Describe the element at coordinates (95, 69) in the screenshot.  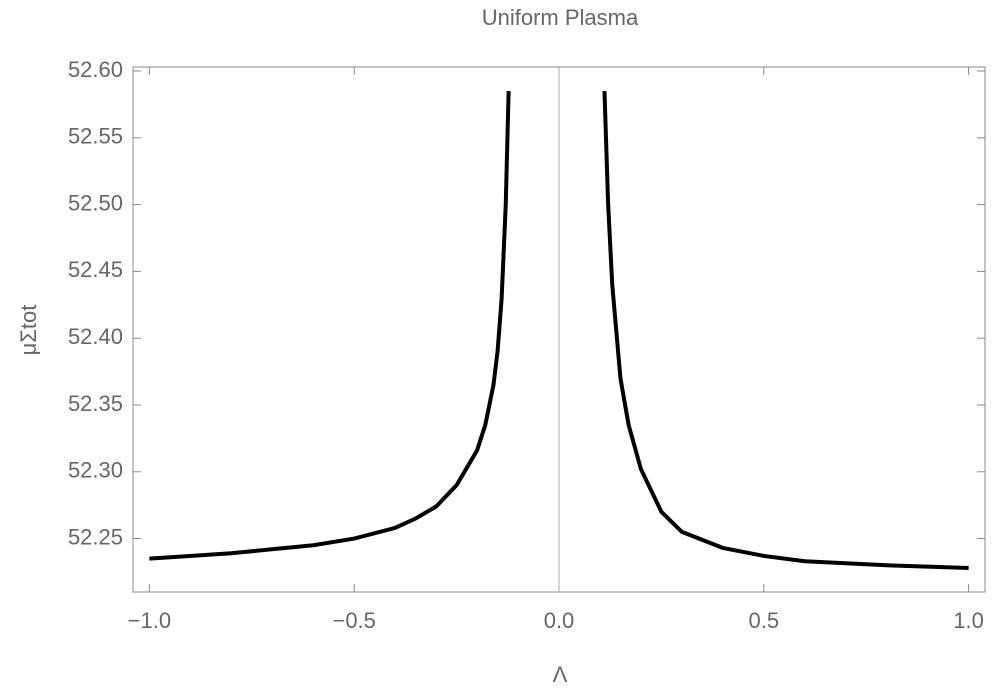
I see `y-tick-label: 52.60` at that location.